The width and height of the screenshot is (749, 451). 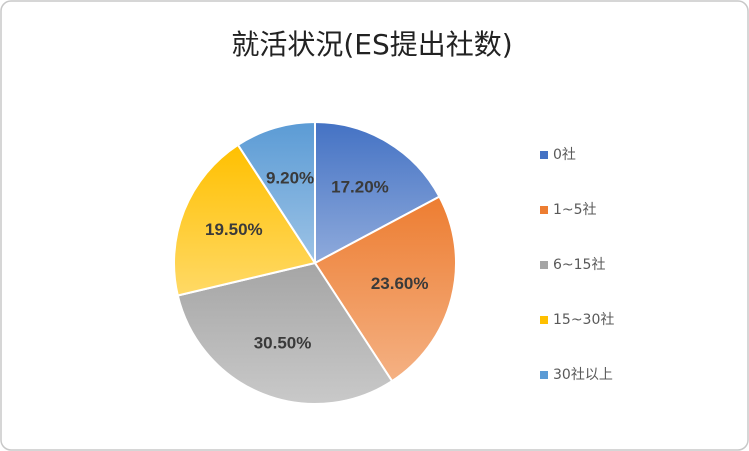 What do you see at coordinates (575, 210) in the screenshot?
I see `legend-label: 1~5社` at bounding box center [575, 210].